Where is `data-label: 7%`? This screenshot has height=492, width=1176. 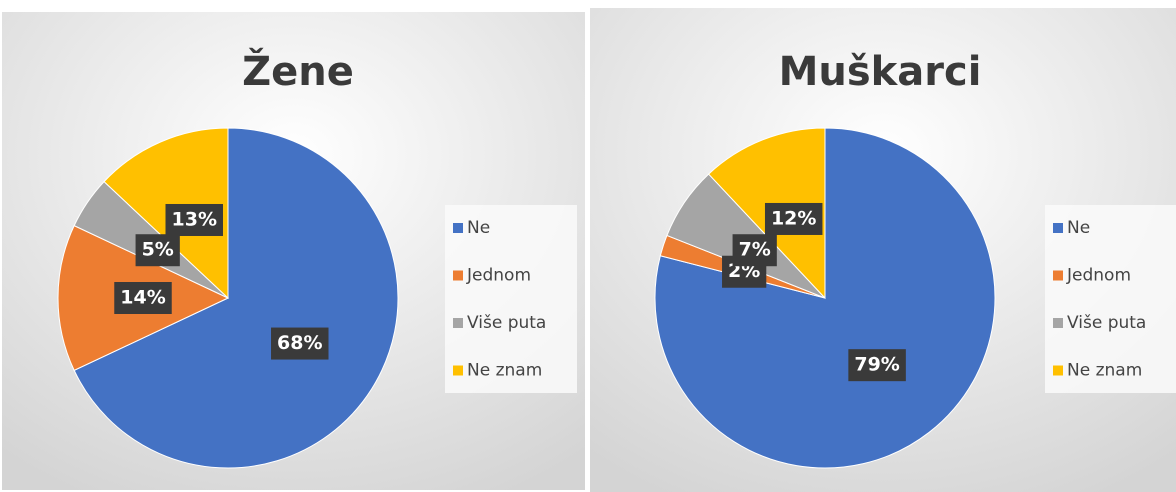 data-label: 7% is located at coordinates (755, 250).